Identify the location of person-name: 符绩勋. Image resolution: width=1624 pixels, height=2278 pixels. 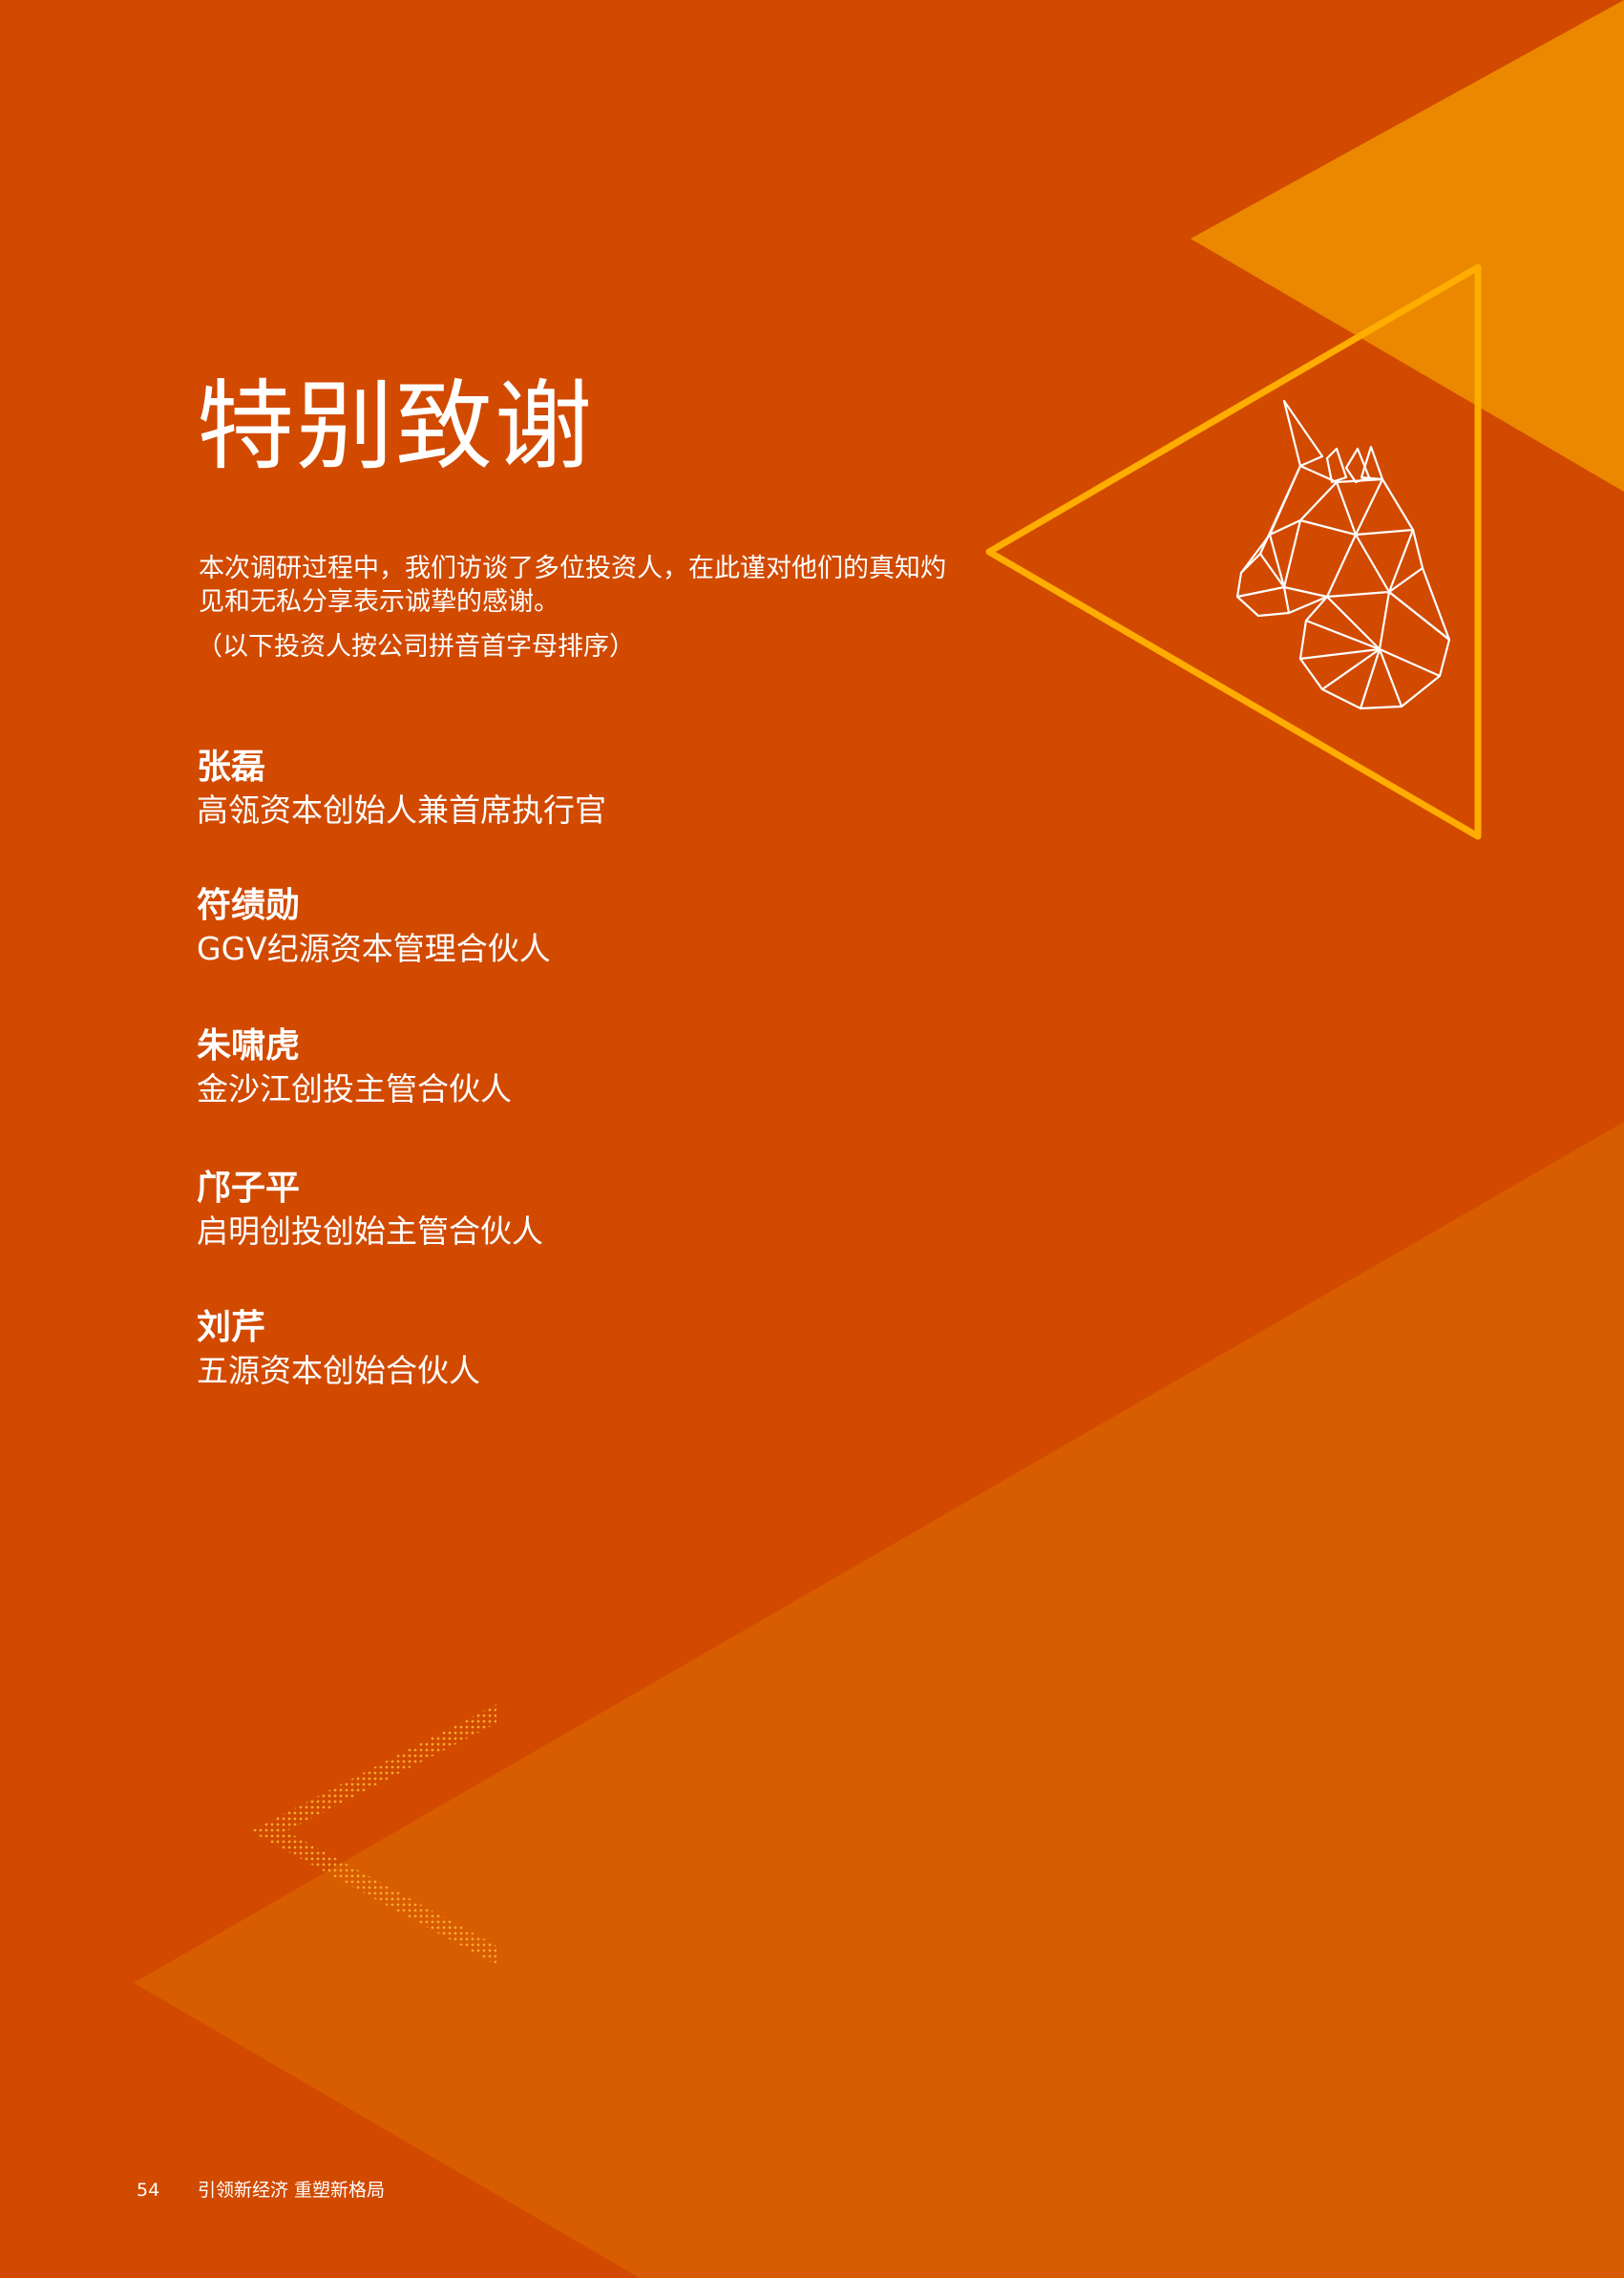
(249, 905).